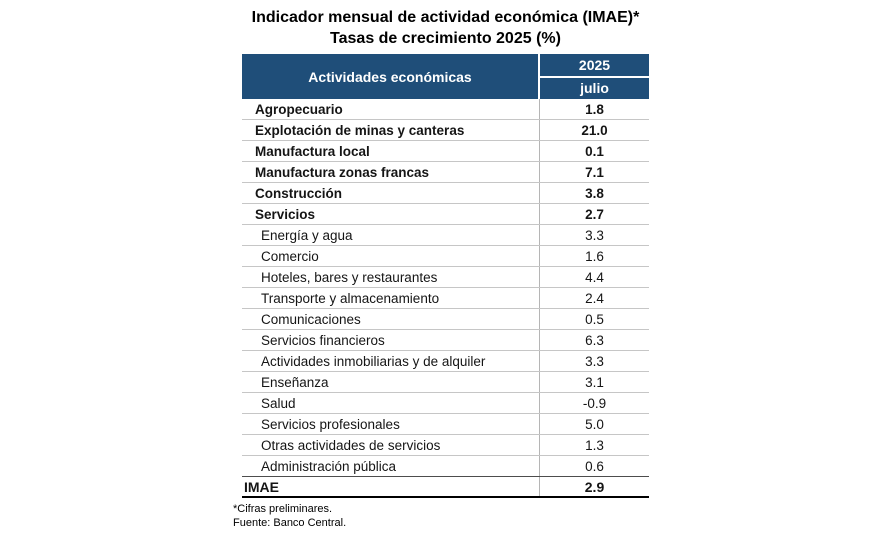  Describe the element at coordinates (594, 298) in the screenshot. I see `row-value: 2.4` at that location.